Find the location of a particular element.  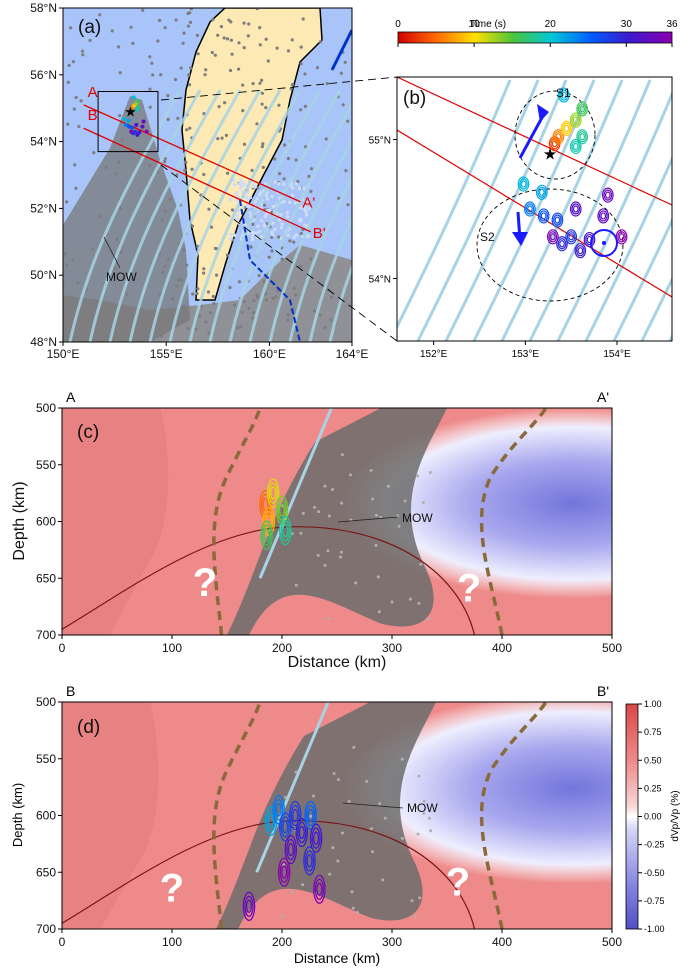

trench-line is located at coordinates (341, 50).